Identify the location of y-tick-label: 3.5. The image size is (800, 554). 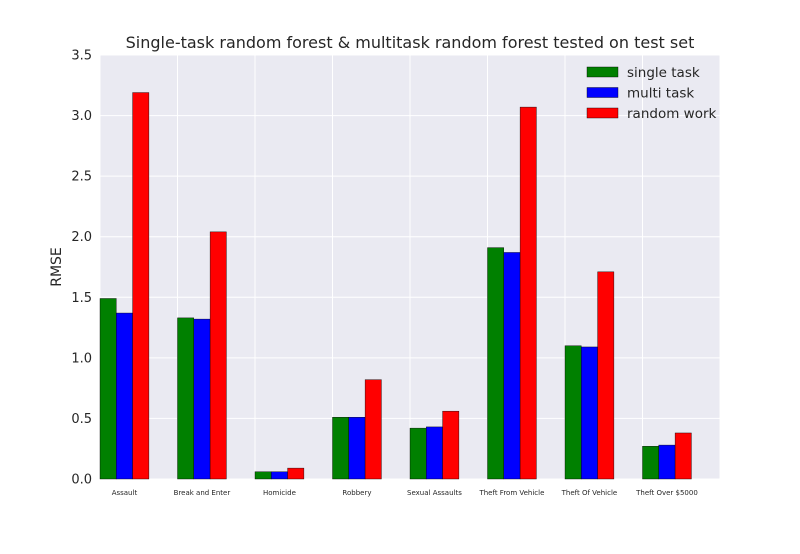
(81, 56).